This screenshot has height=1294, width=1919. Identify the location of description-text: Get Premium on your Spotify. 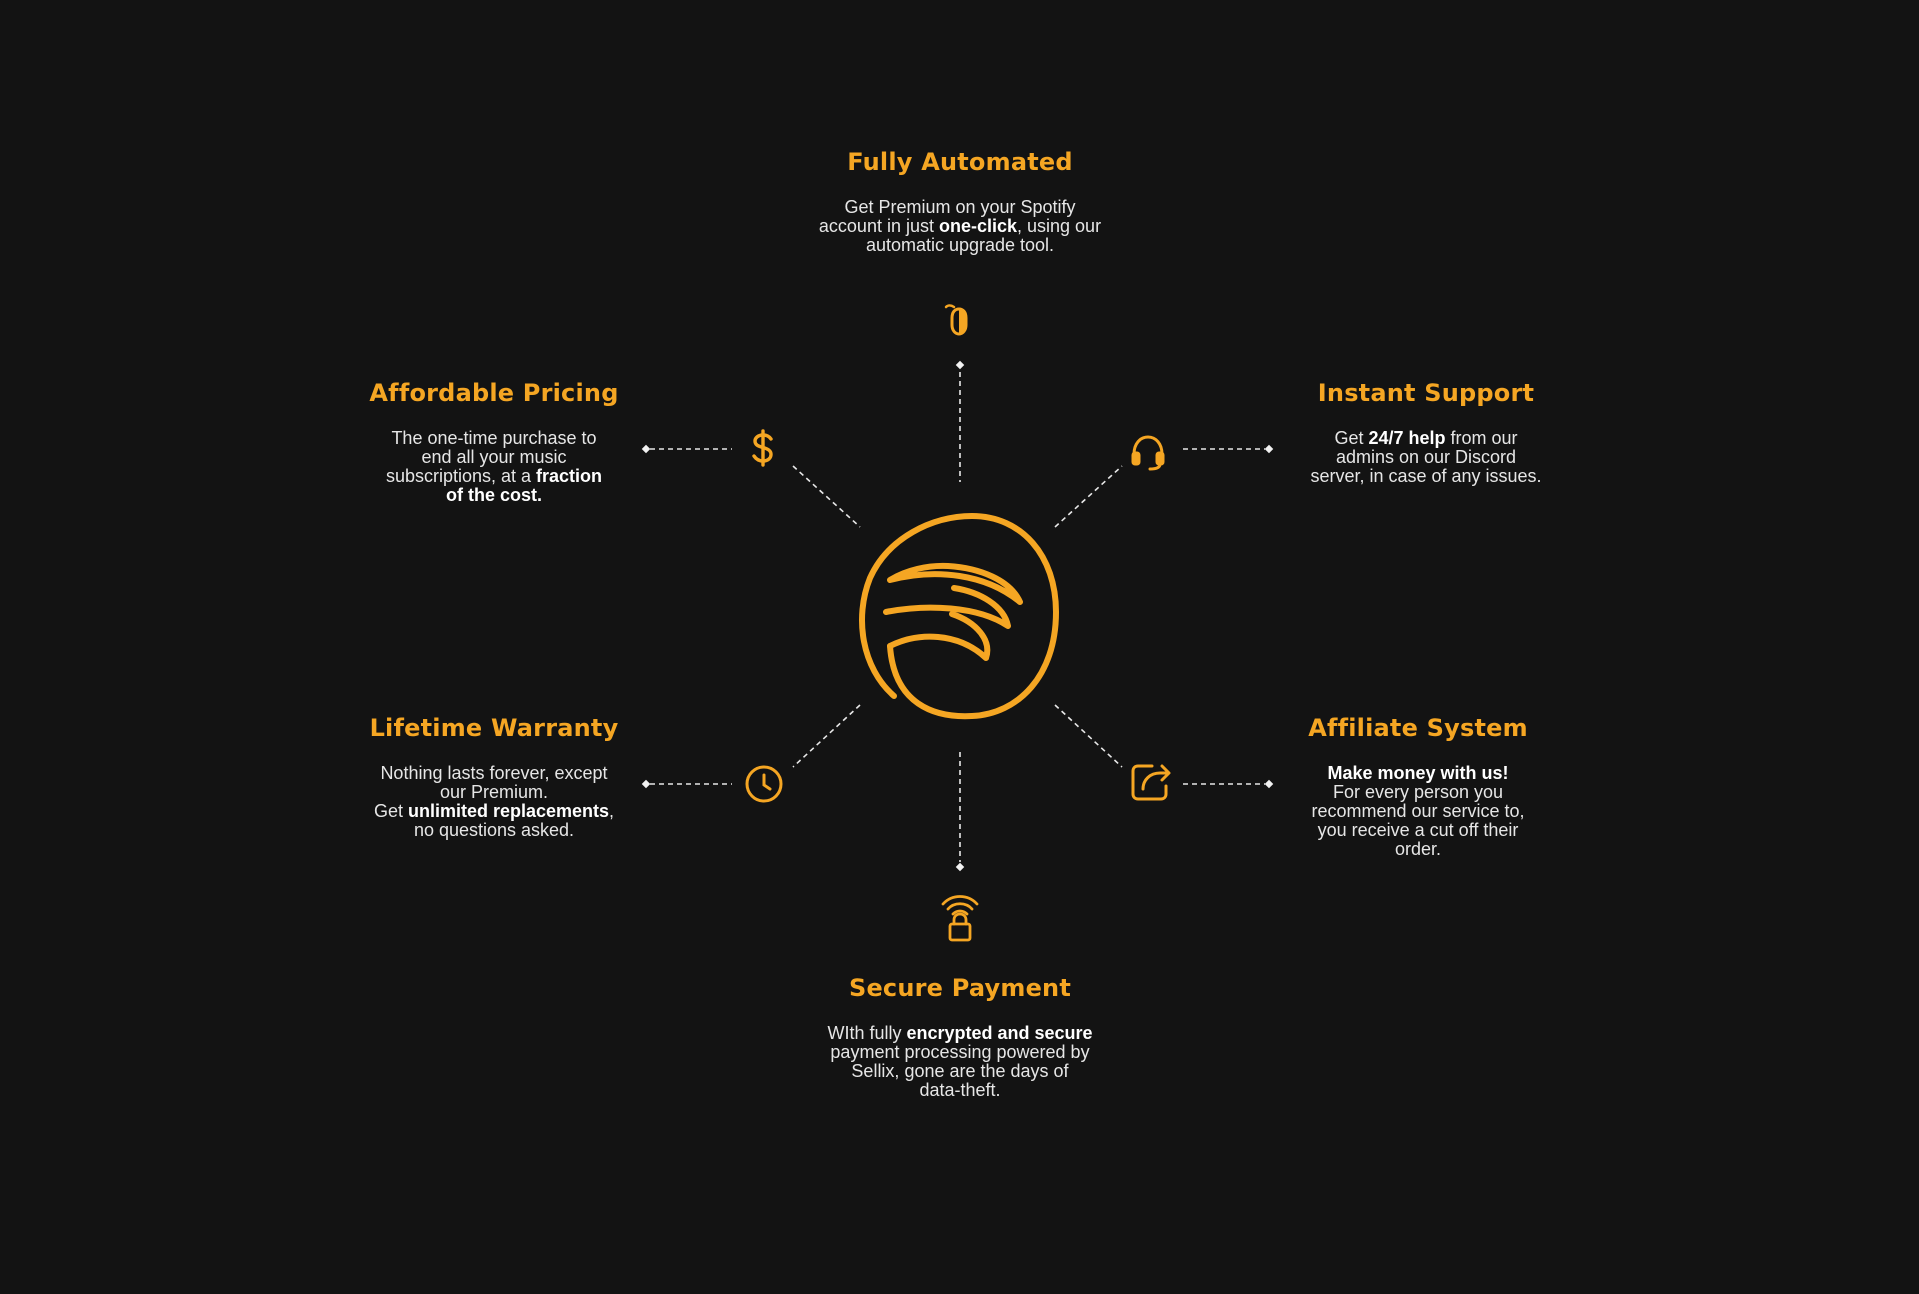
(960, 207).